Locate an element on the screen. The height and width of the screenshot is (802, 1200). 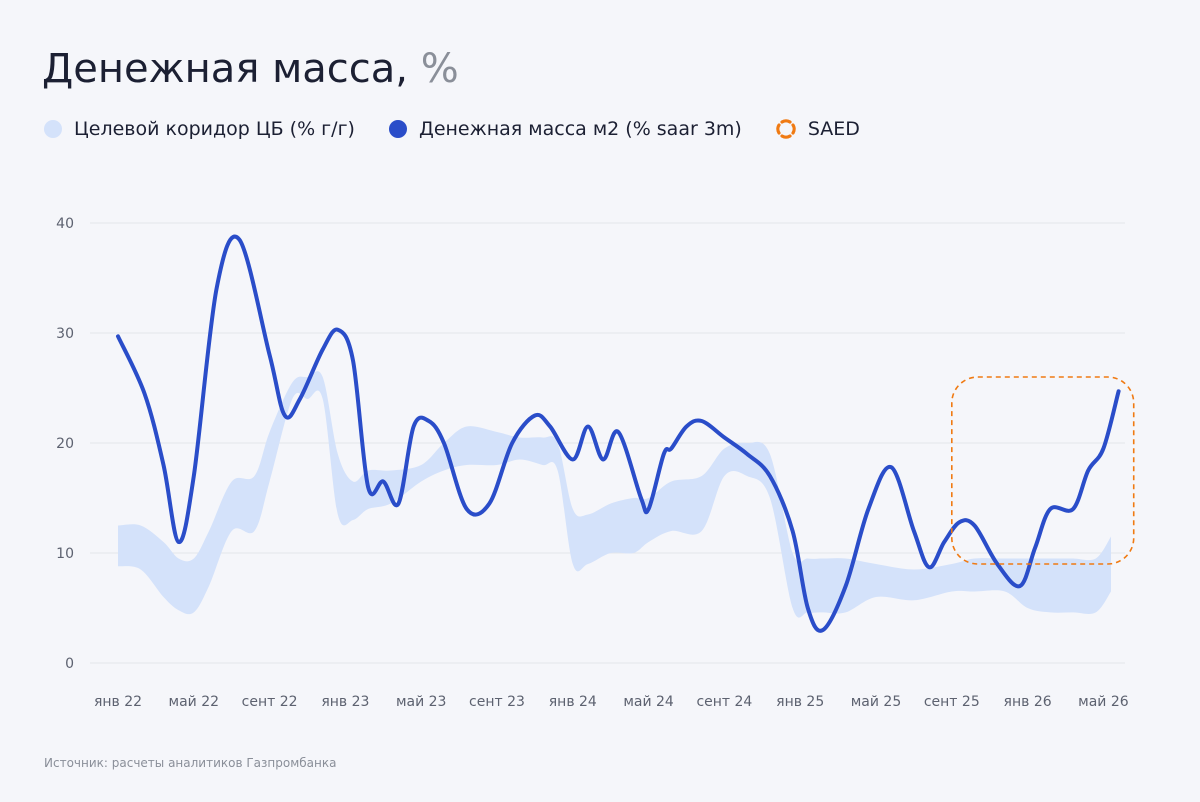
chart-title: Денежная масса, % is located at coordinates (250, 69).